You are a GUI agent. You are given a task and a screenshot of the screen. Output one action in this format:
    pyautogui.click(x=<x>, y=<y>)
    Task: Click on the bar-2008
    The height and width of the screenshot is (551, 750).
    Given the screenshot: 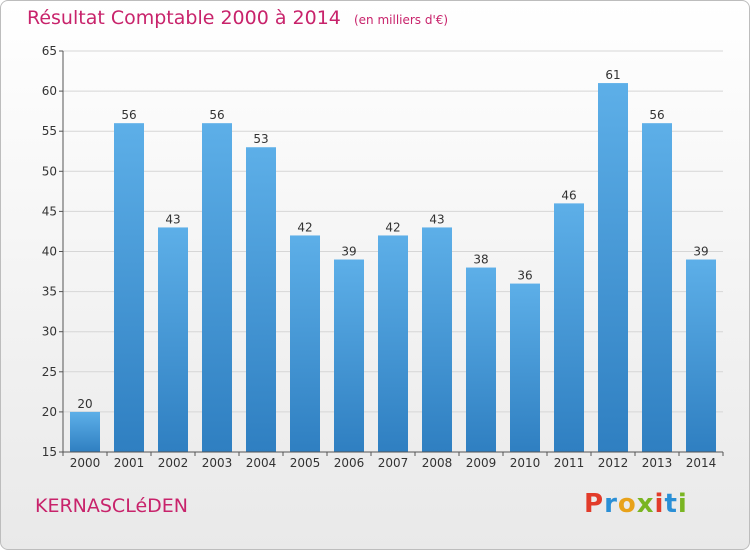 What is the action you would take?
    pyautogui.click(x=437, y=339)
    